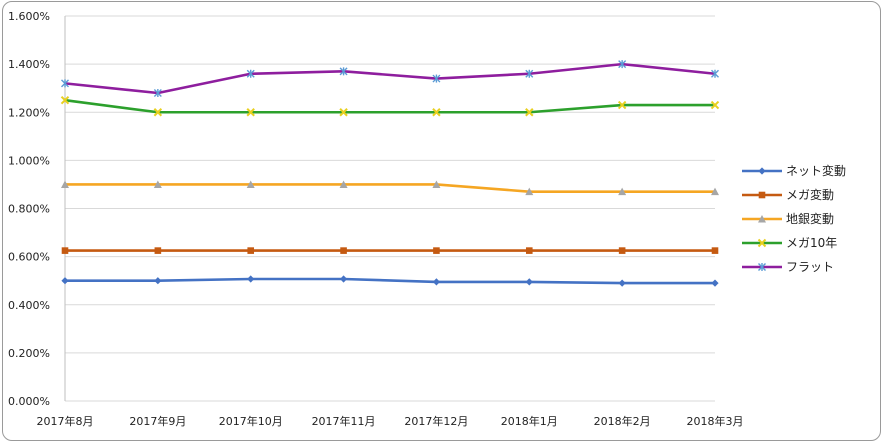 Image resolution: width=885 pixels, height=444 pixels. What do you see at coordinates (65, 421) in the screenshot?
I see `x-tick-label: 2017年8月` at bounding box center [65, 421].